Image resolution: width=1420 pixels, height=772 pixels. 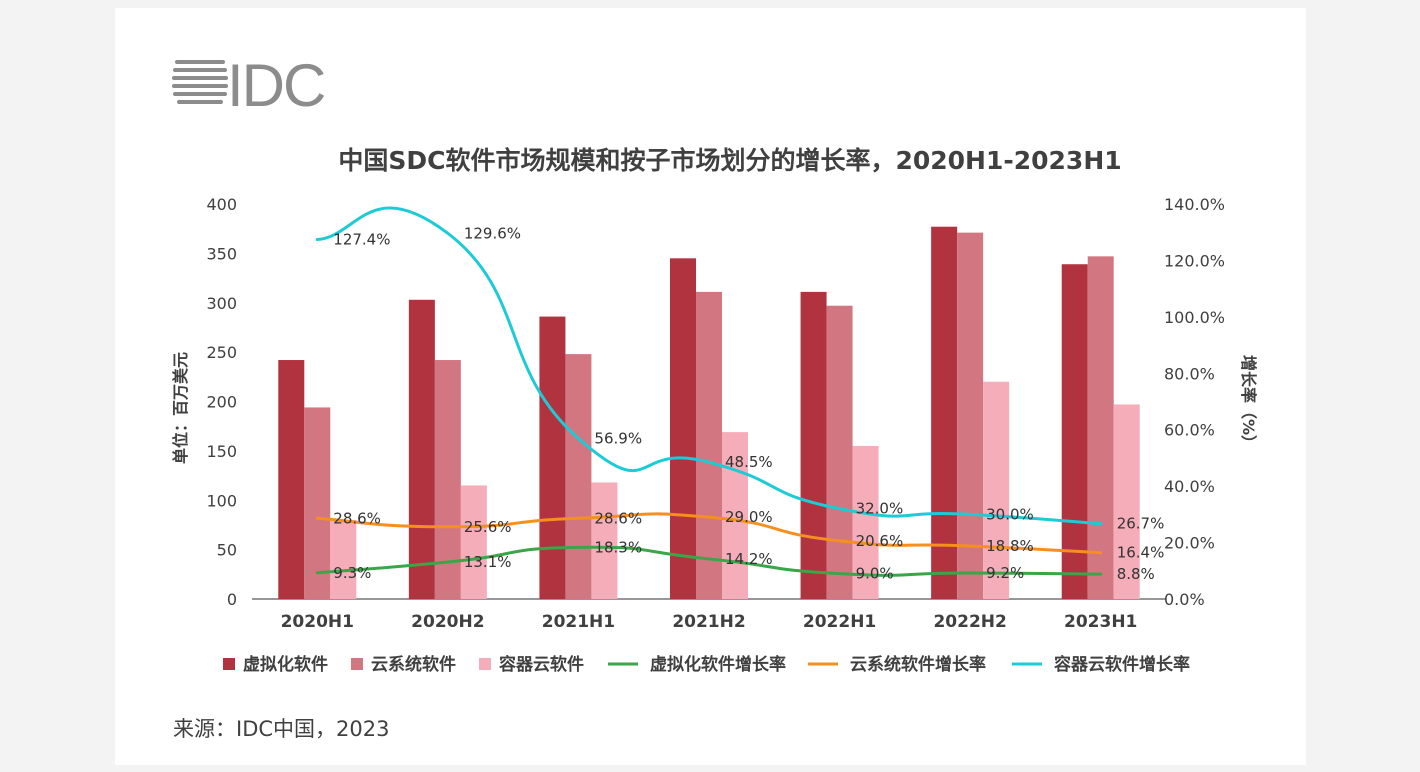 I want to click on y-tick-label: 250, so click(x=221, y=352).